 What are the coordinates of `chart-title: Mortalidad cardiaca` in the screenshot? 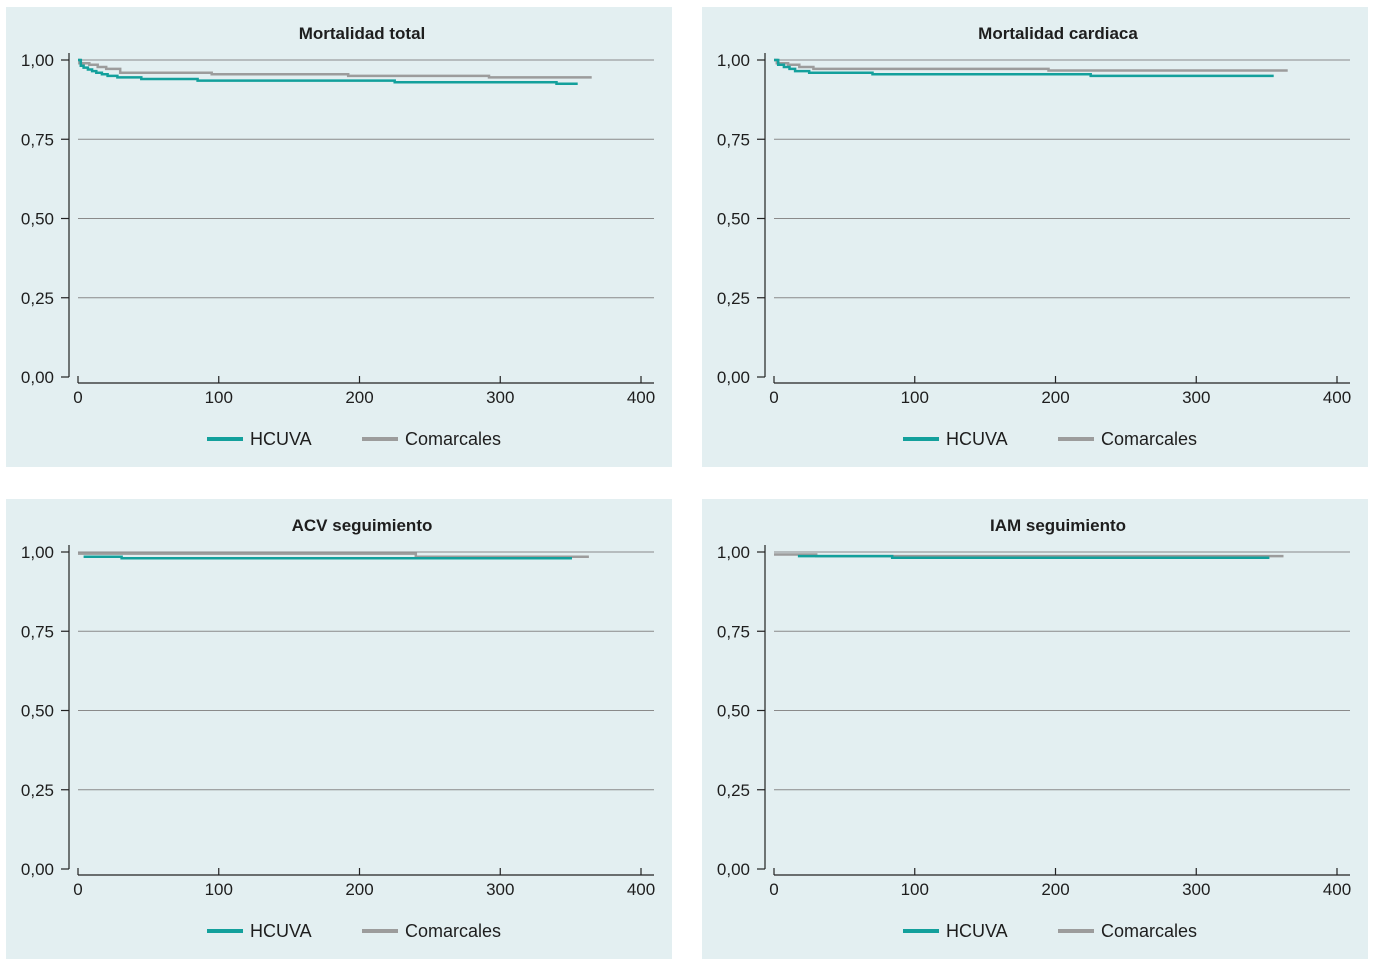 It's located at (1058, 33).